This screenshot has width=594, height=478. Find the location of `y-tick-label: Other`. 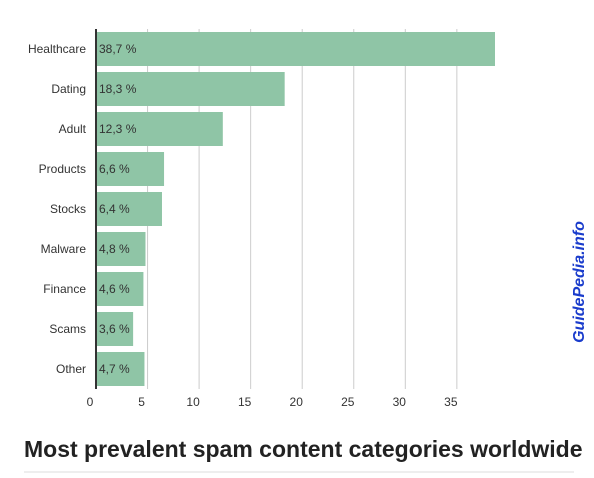

y-tick-label: Other is located at coordinates (71, 369).